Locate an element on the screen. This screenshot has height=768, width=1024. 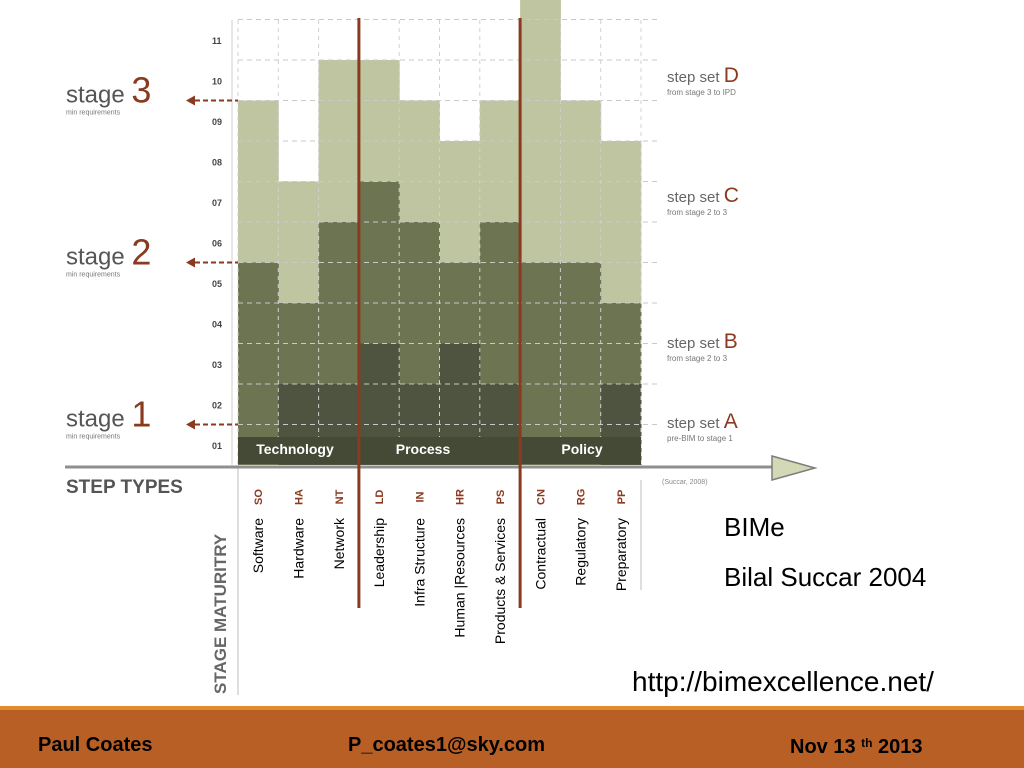
step-set-title: step set A is located at coordinates (702, 421).